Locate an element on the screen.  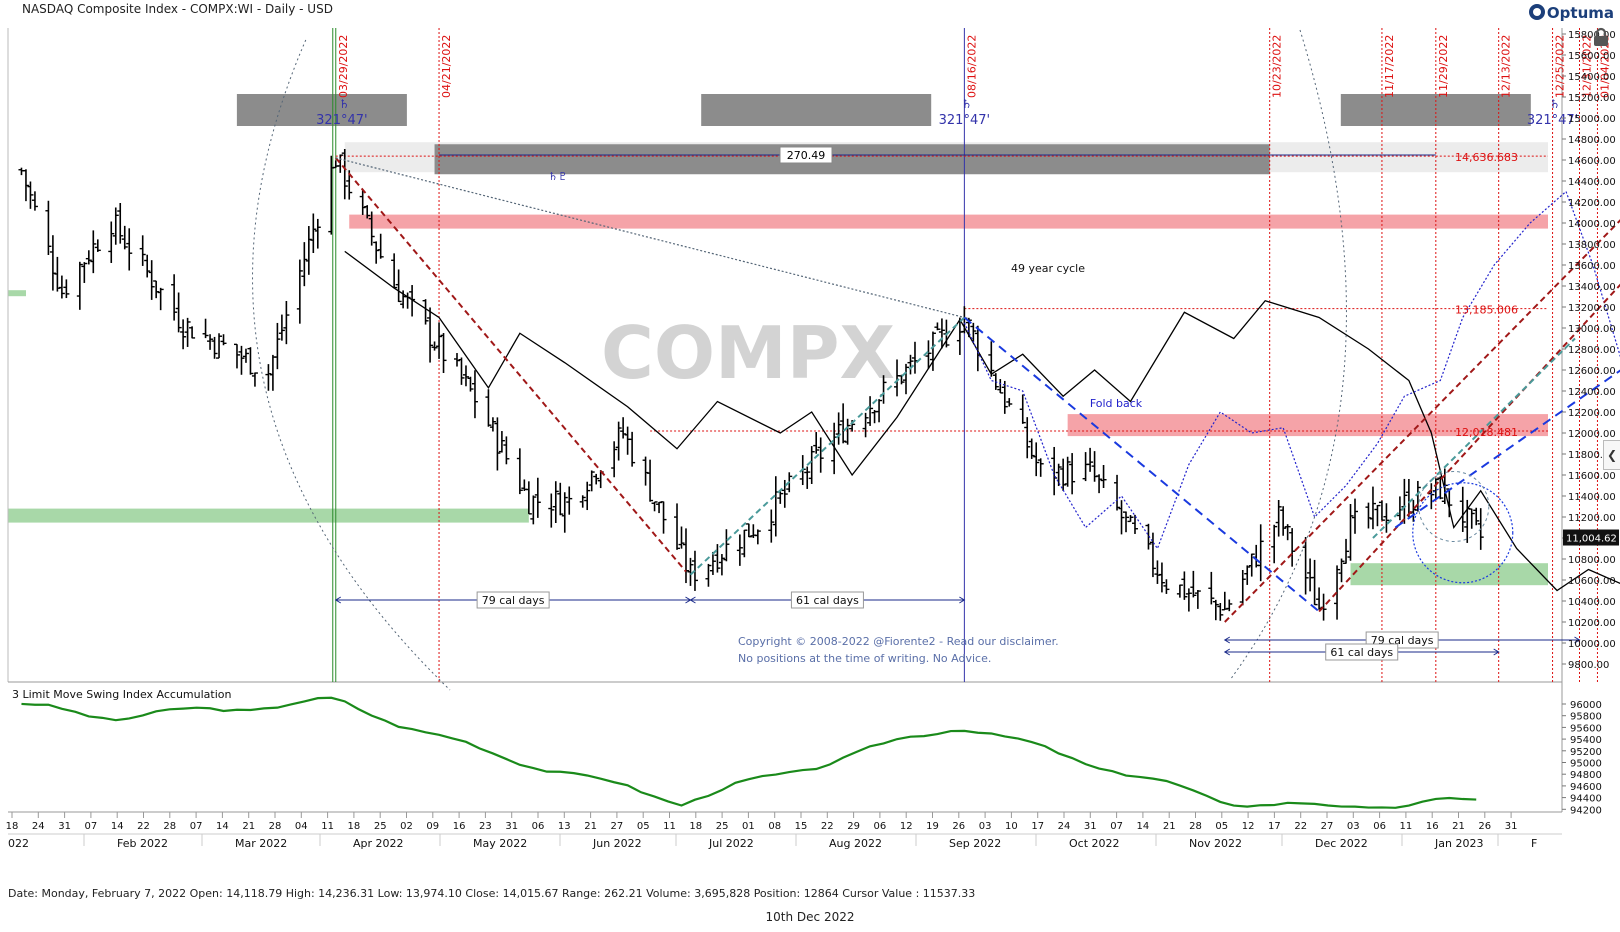
month-label: Mar 2022 is located at coordinates (261, 843).